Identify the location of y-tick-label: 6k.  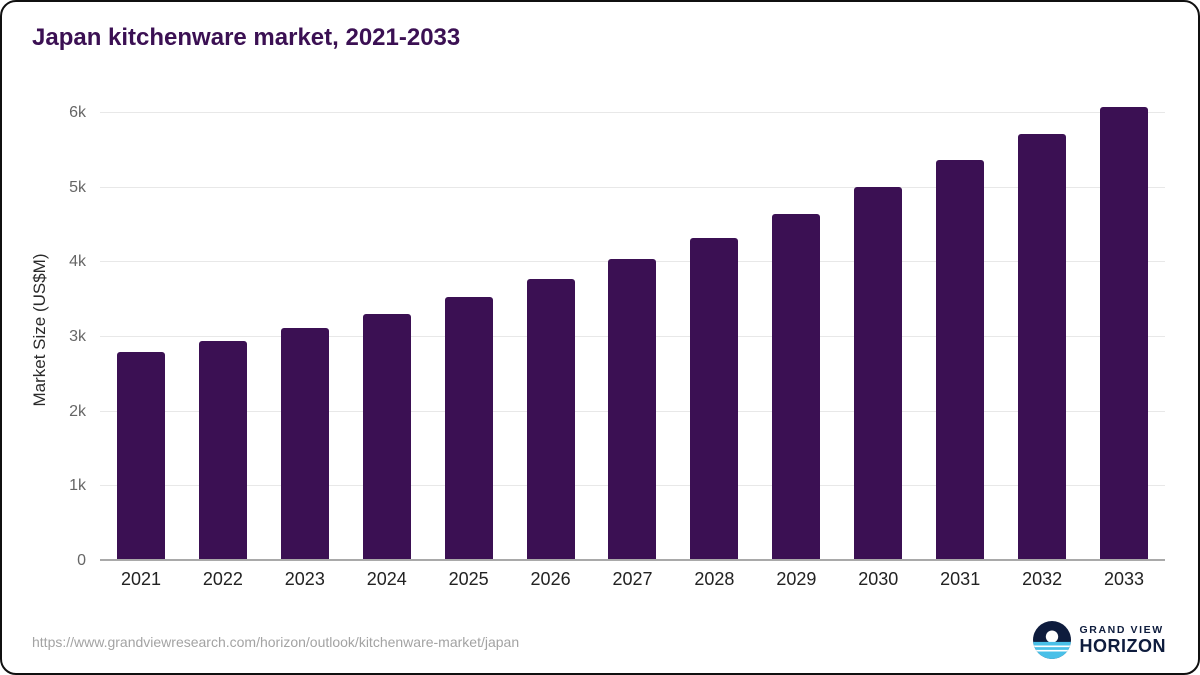
(77, 112).